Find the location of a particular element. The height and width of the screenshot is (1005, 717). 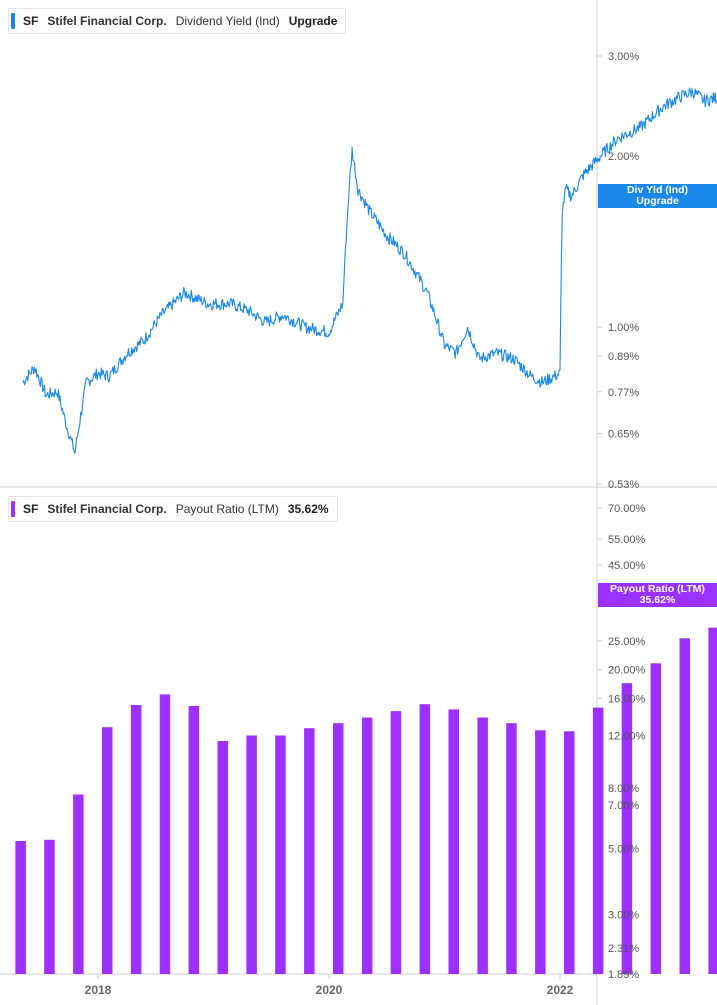

payout-ratio-price-tag: Payout Ratio (LTM) 35.62% is located at coordinates (657, 595).